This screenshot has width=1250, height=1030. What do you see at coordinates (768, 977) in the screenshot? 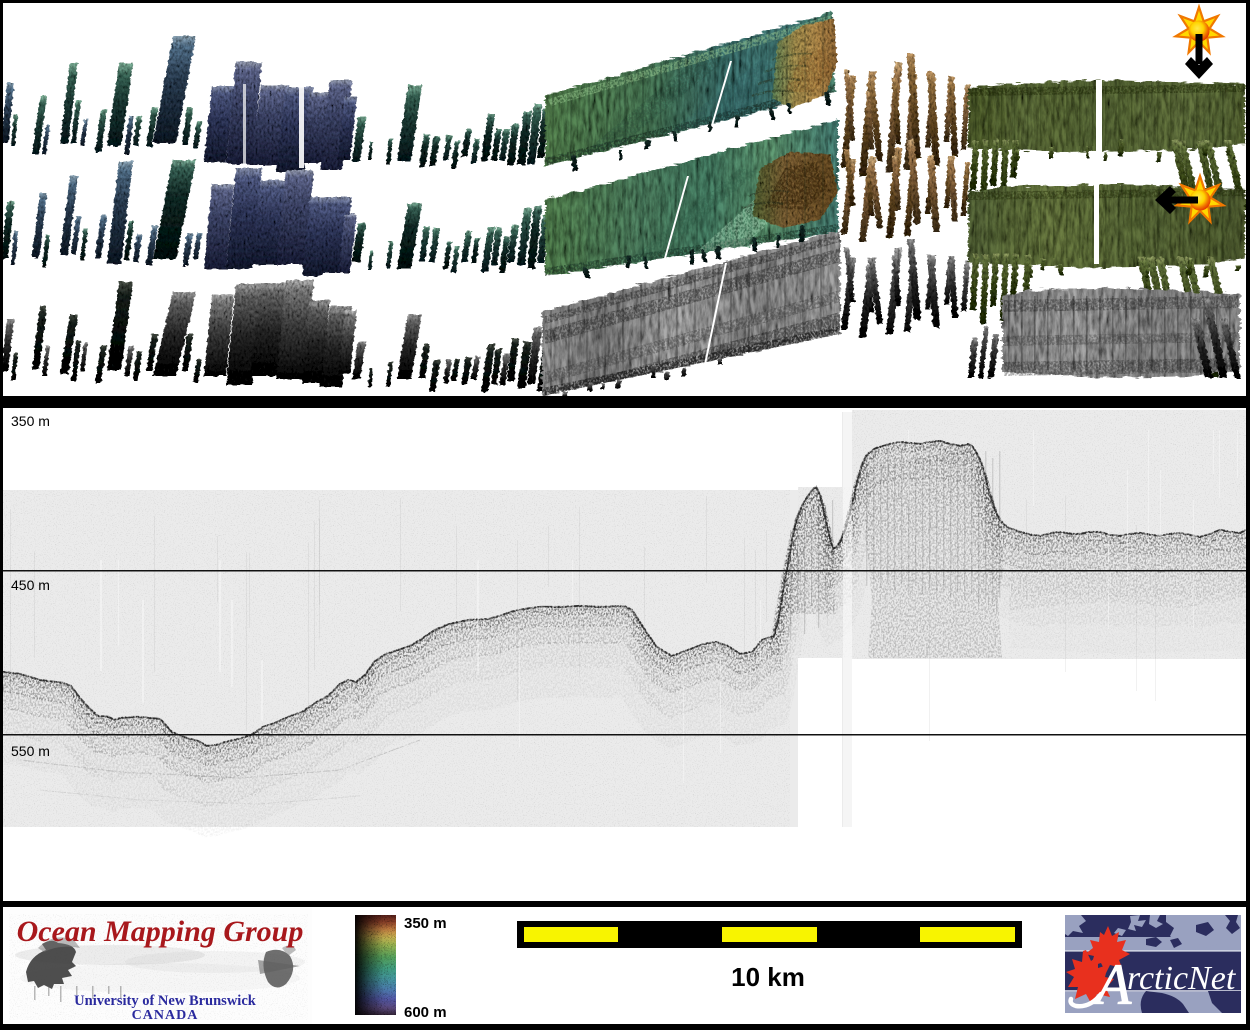
I see `svg-text: 10 km` at bounding box center [768, 977].